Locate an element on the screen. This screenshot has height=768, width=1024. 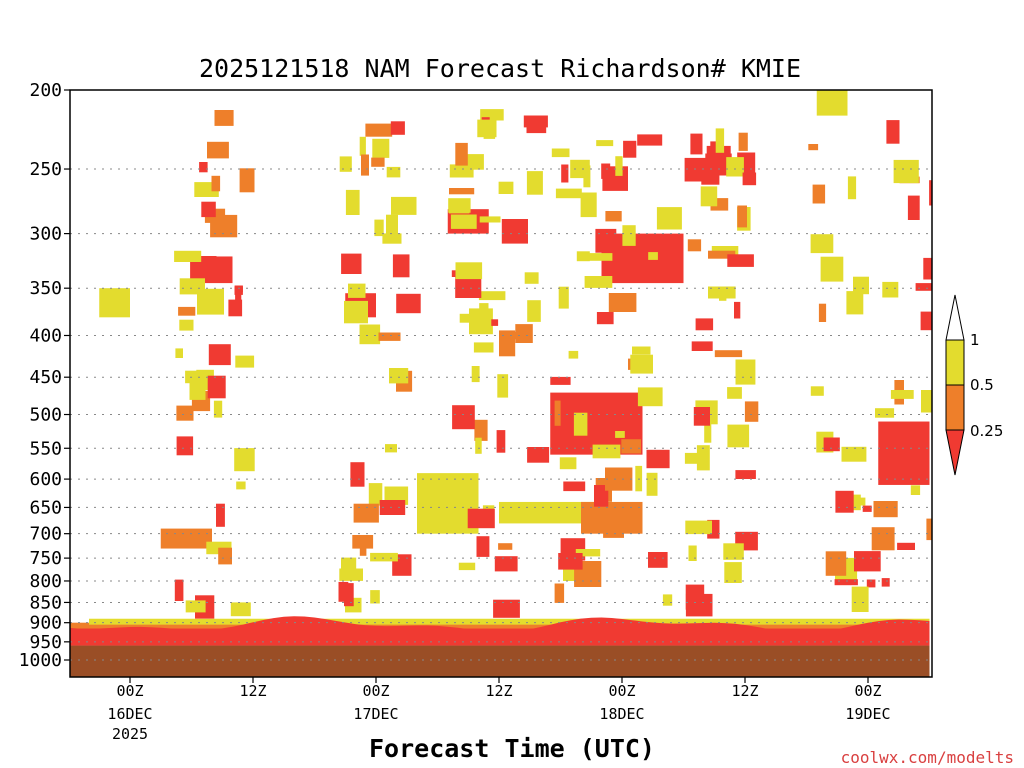
x-tick-day: 17DEC is located at coordinates (375, 714).